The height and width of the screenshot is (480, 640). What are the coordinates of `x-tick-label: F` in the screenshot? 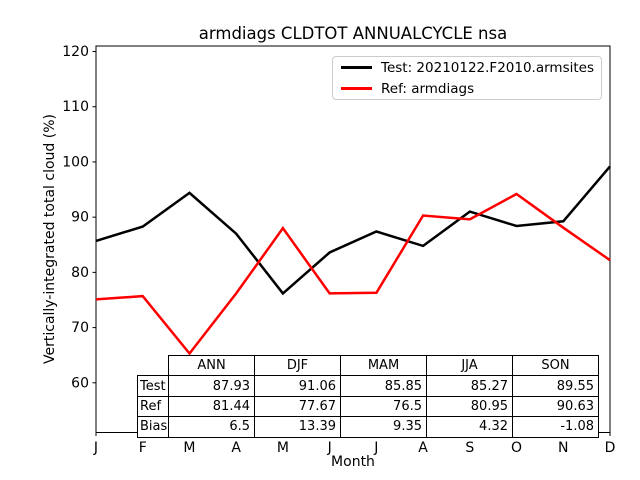 It's located at (143, 448).